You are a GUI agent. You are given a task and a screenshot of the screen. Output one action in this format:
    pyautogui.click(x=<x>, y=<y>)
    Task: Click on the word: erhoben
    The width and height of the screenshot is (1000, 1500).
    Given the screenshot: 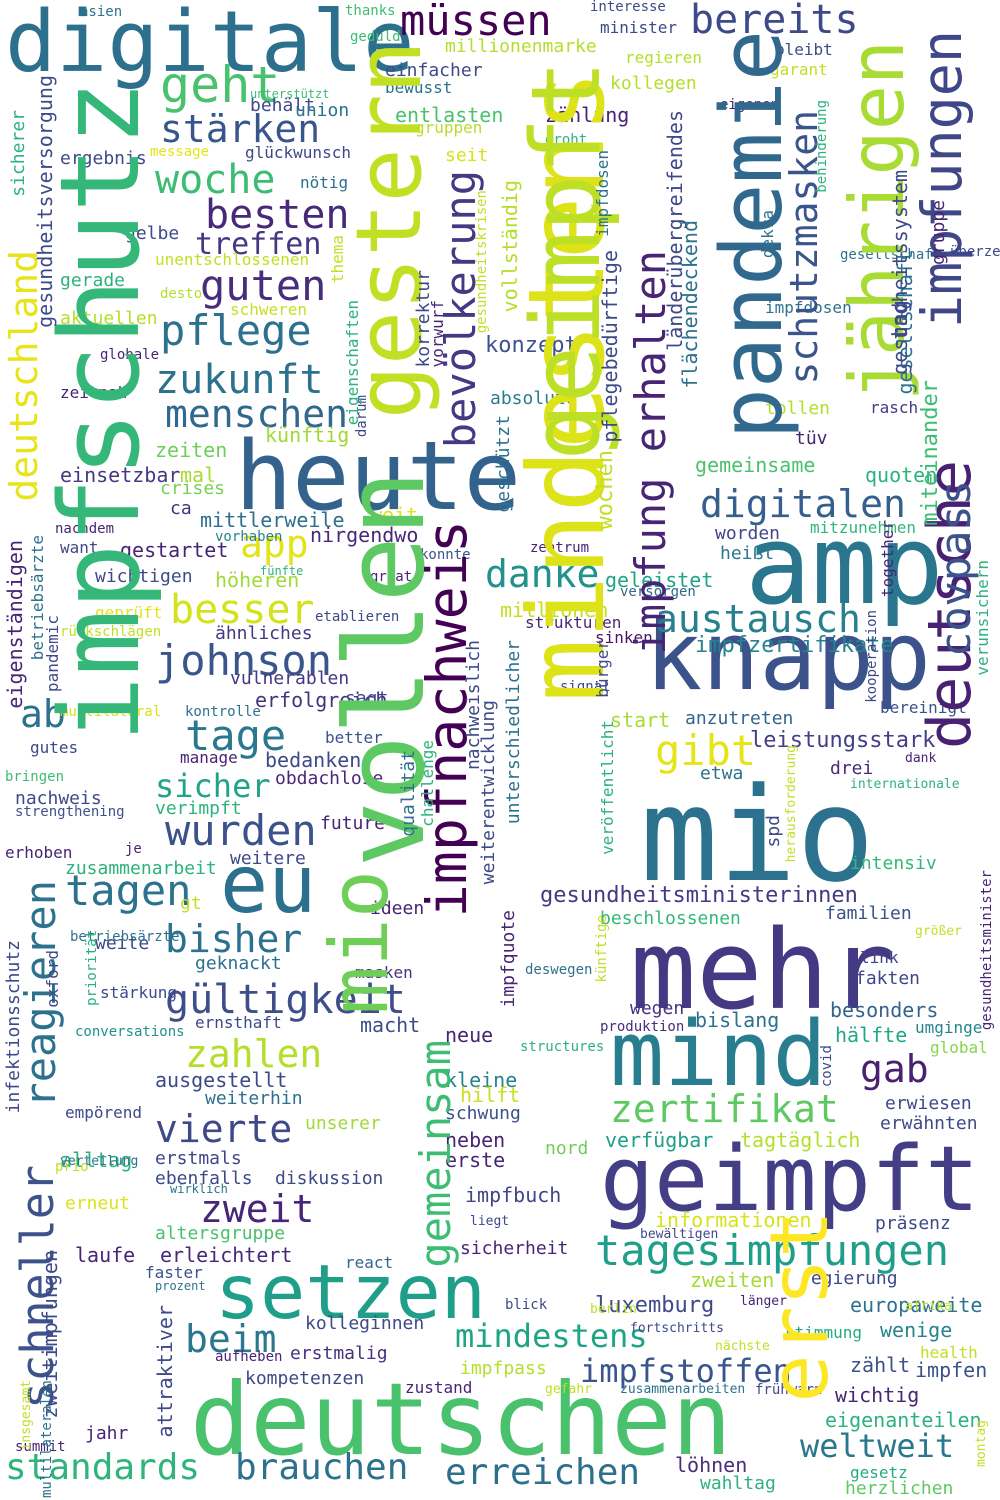 What is the action you would take?
    pyautogui.click(x=39, y=852)
    